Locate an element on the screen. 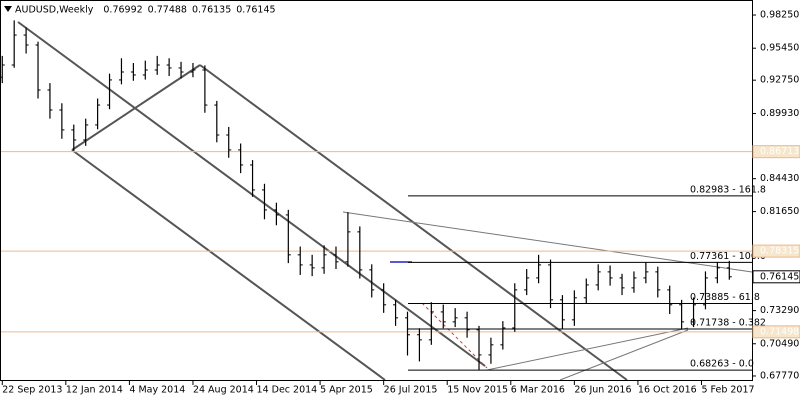 This screenshot has height=400, width=800. x-tick-label: 12 Jan 2014 is located at coordinates (94, 390).